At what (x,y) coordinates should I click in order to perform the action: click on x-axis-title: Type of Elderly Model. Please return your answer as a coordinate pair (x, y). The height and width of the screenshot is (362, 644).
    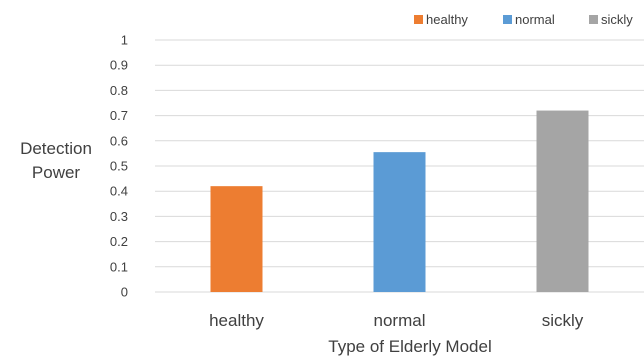
    Looking at the image, I should click on (409, 346).